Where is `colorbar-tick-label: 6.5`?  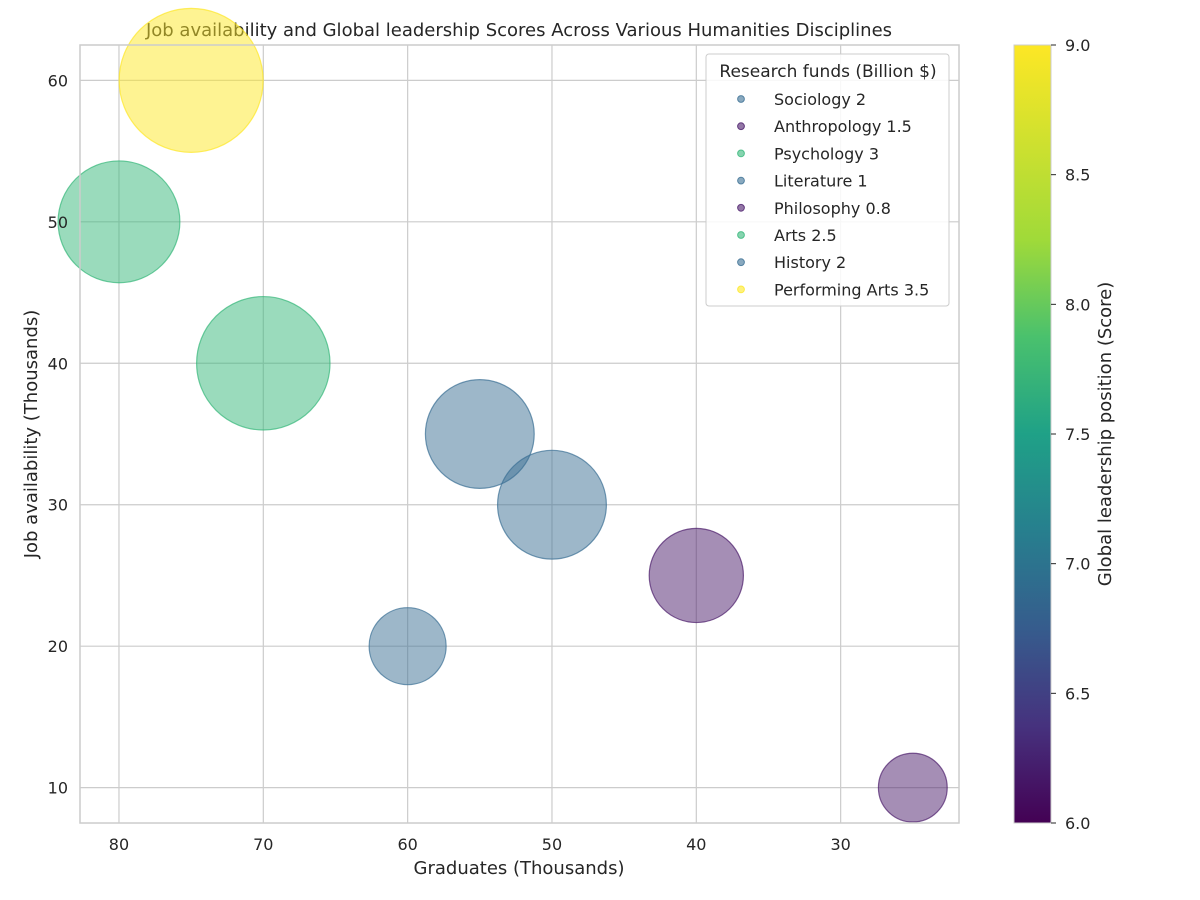 colorbar-tick-label: 6.5 is located at coordinates (1077, 693).